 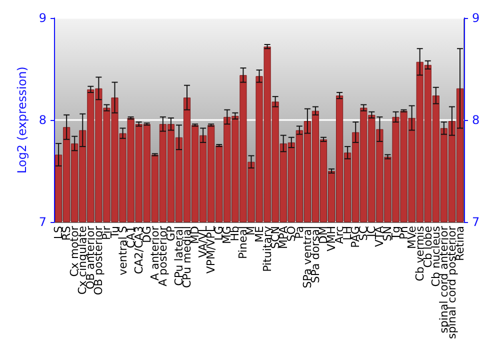 I want to click on y-tick-label: 7, so click(x=42, y=222).